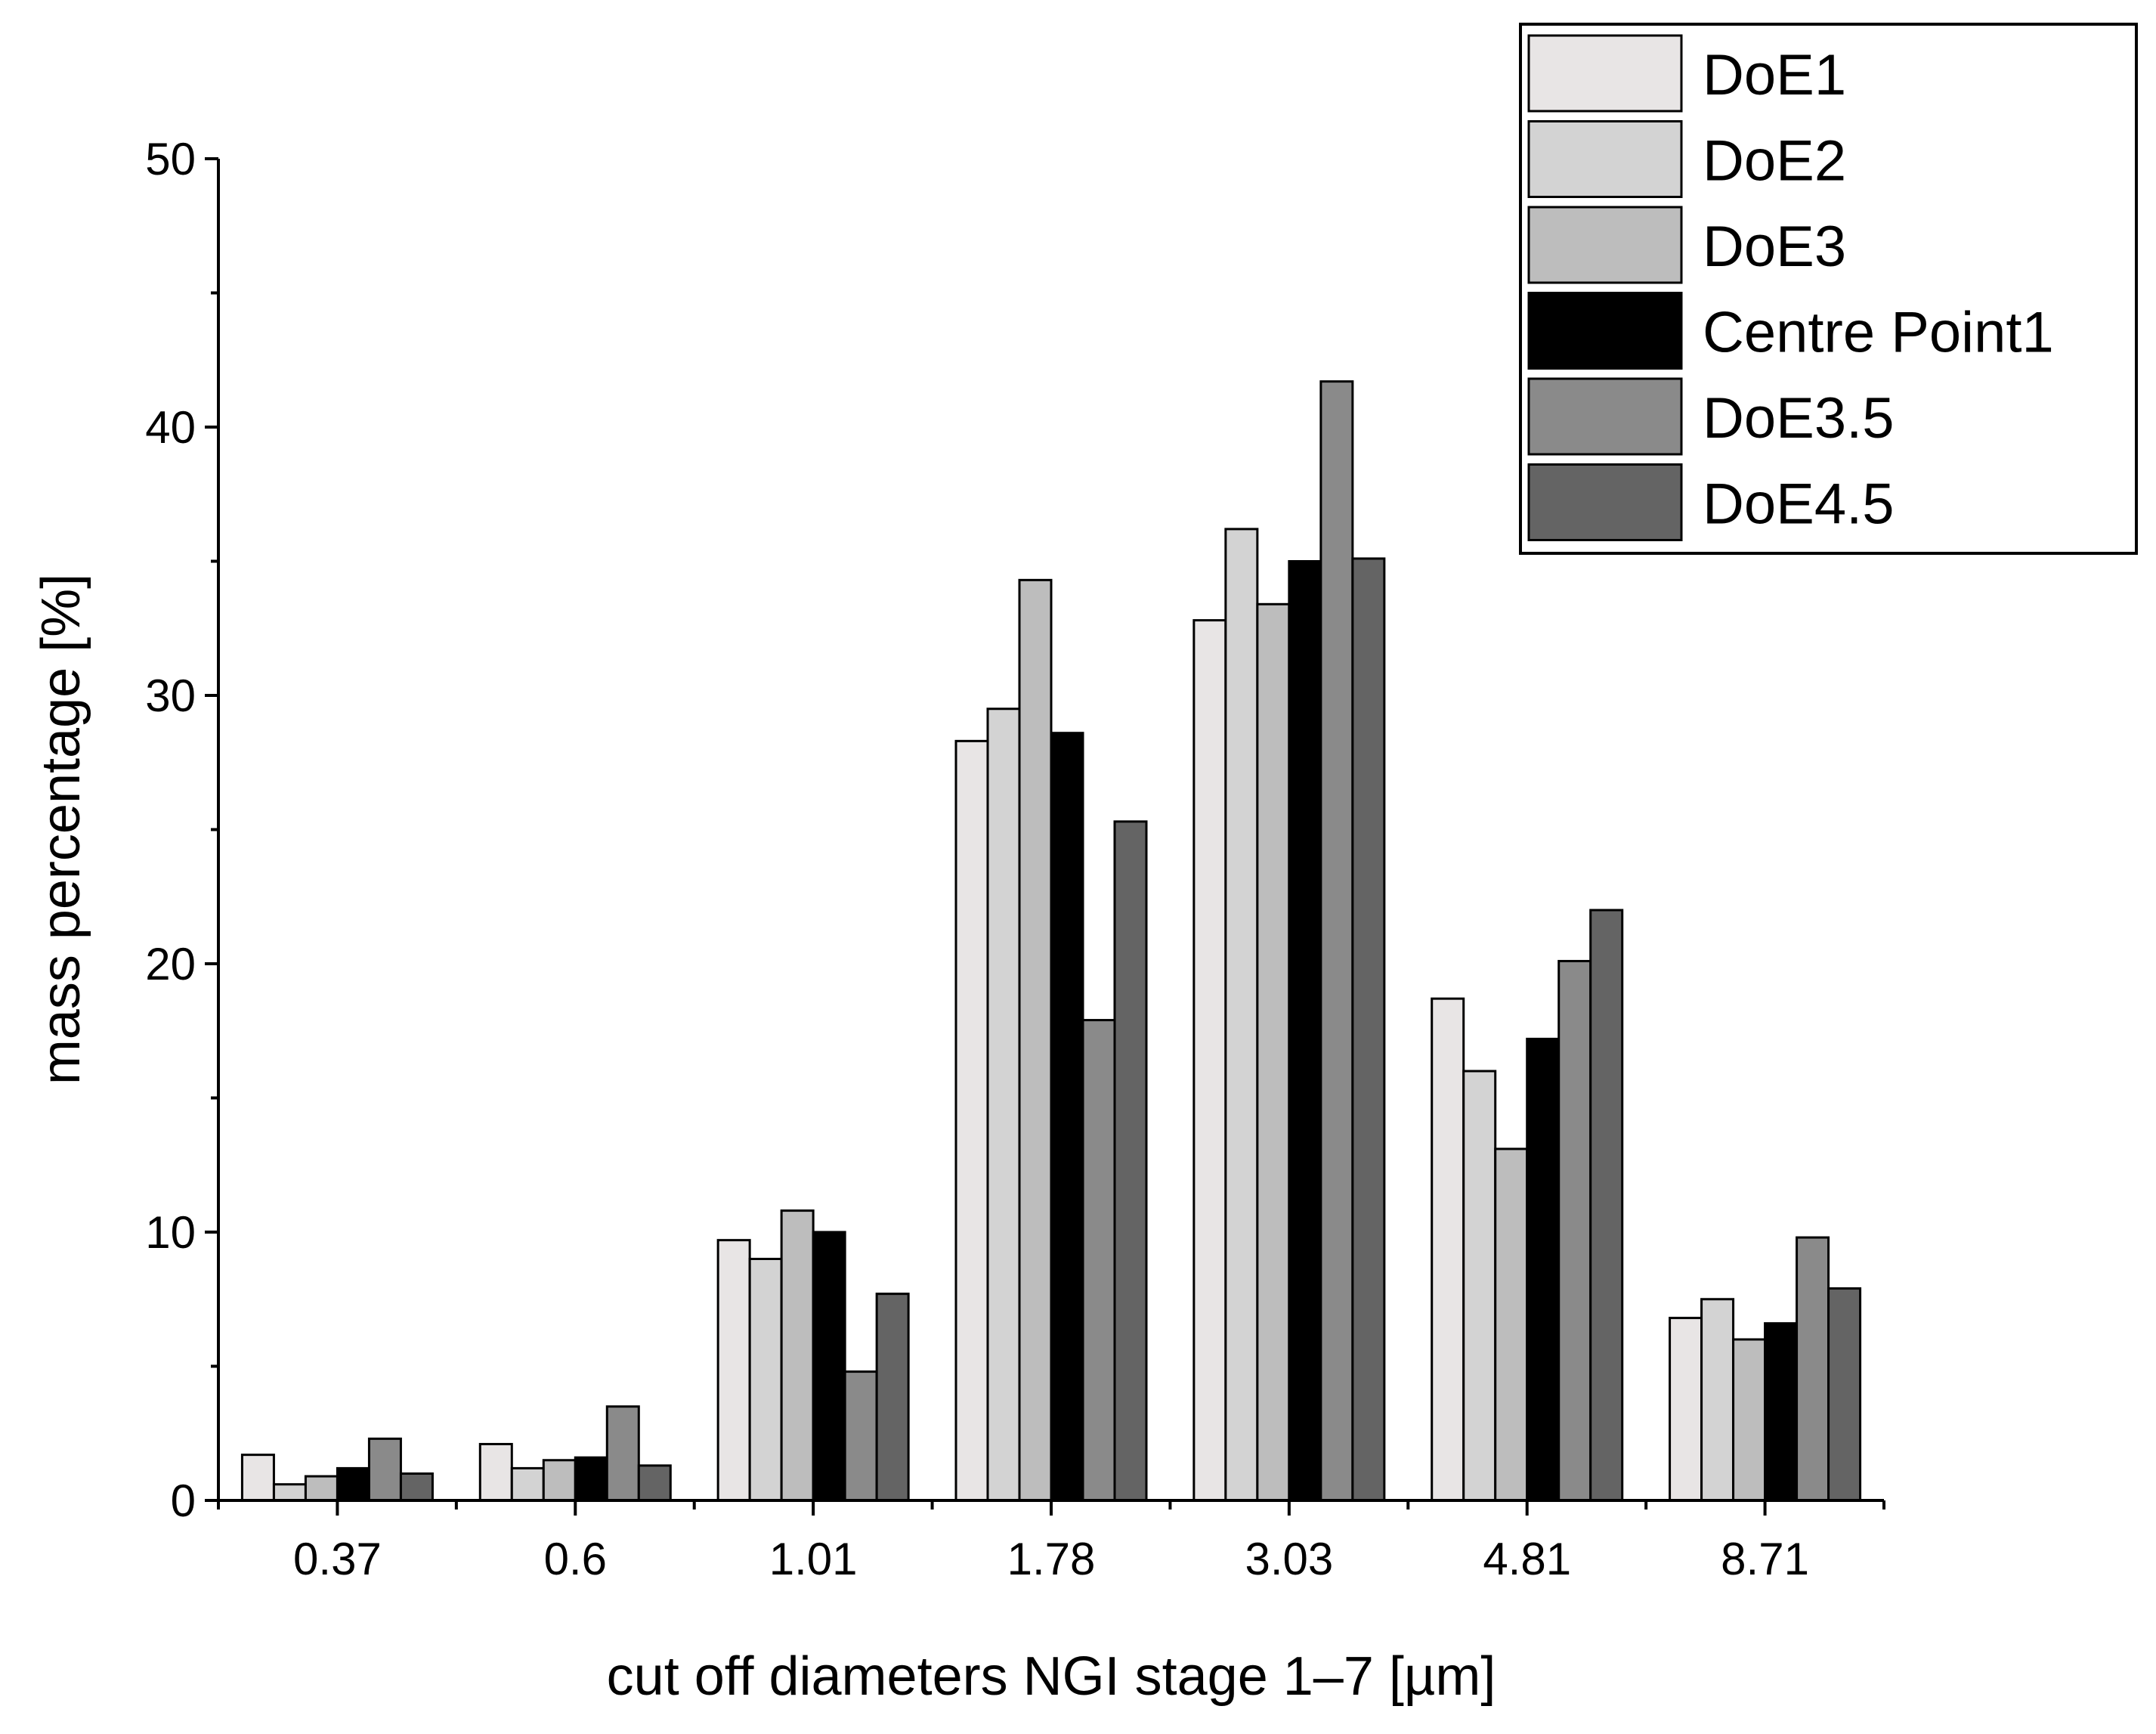  What do you see at coordinates (1289, 1559) in the screenshot?
I see `x-tick-label: 3.03` at bounding box center [1289, 1559].